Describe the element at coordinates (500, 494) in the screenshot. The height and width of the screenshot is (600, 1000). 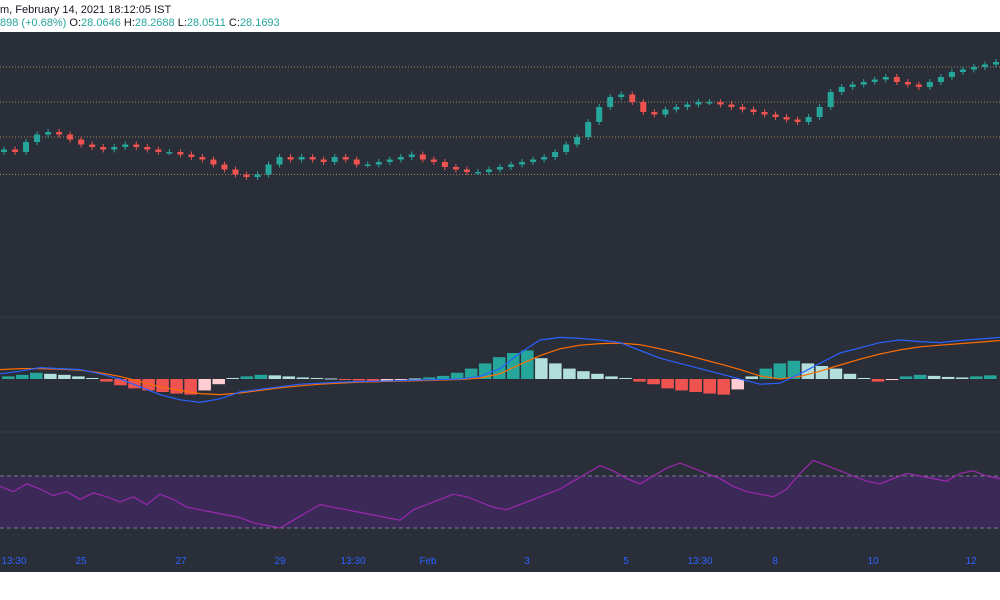
I see `rsi-line` at that location.